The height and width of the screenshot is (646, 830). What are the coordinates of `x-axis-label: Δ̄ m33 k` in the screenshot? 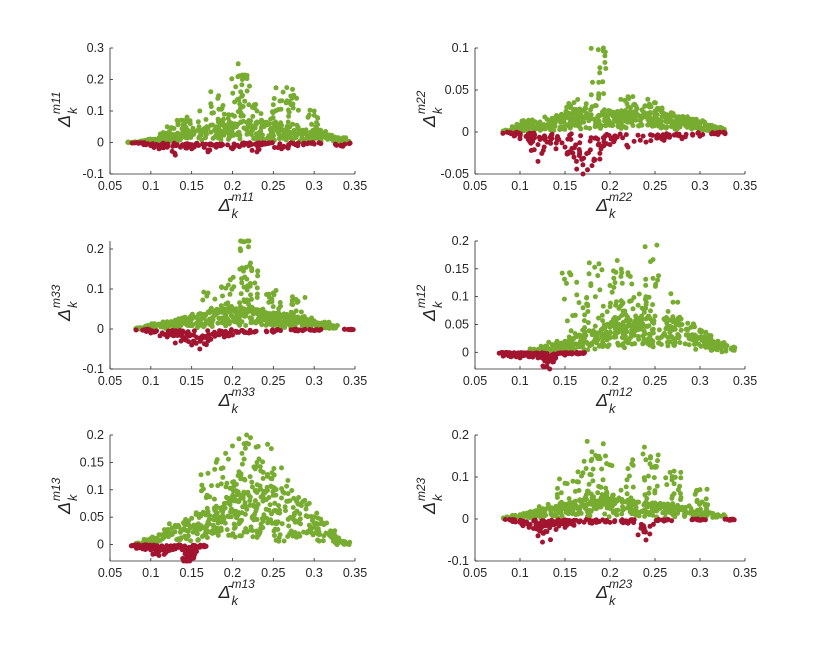 It's located at (237, 400).